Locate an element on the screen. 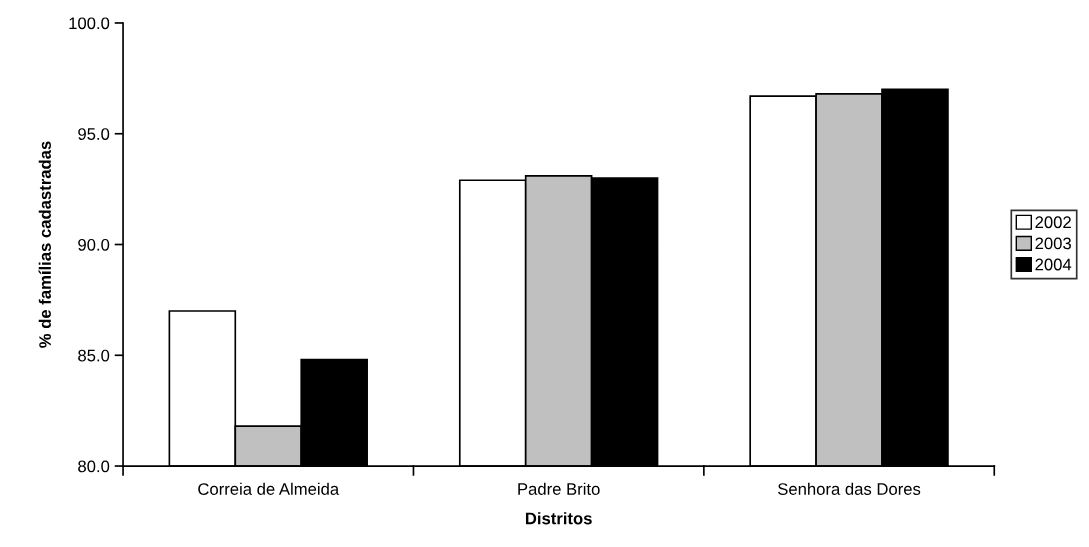 The image size is (1089, 547). legend-label: 2004 is located at coordinates (1053, 264).